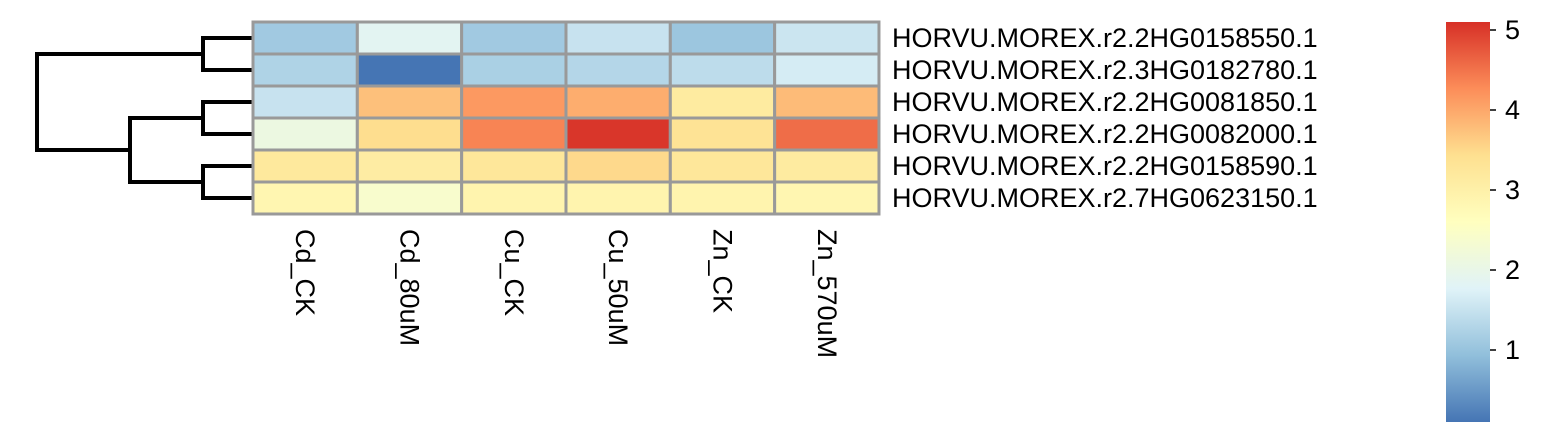 Image resolution: width=1563 pixels, height=440 pixels. What do you see at coordinates (1512, 350) in the screenshot?
I see `color-scale-tick-label: 1` at bounding box center [1512, 350].